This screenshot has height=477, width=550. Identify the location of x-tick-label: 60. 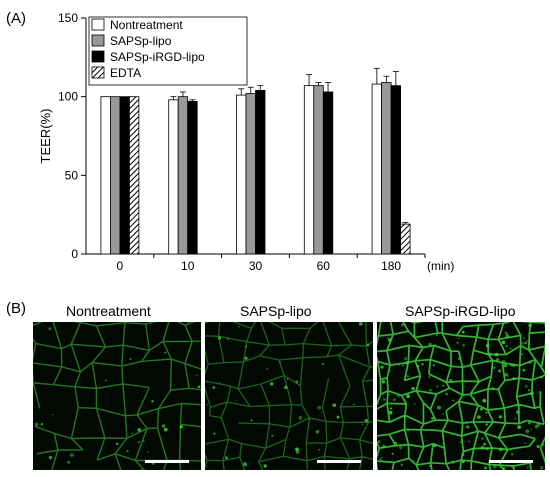
(324, 266).